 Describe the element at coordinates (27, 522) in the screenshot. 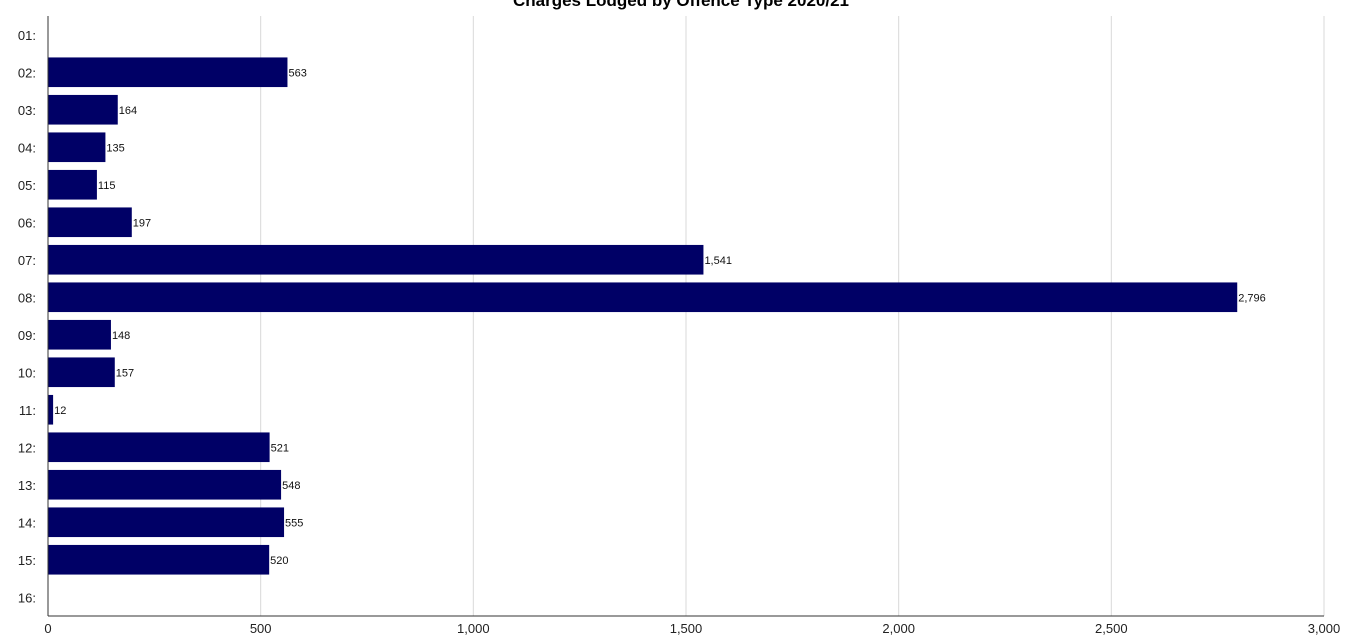

I see `y-tick-label-14: 14:` at that location.